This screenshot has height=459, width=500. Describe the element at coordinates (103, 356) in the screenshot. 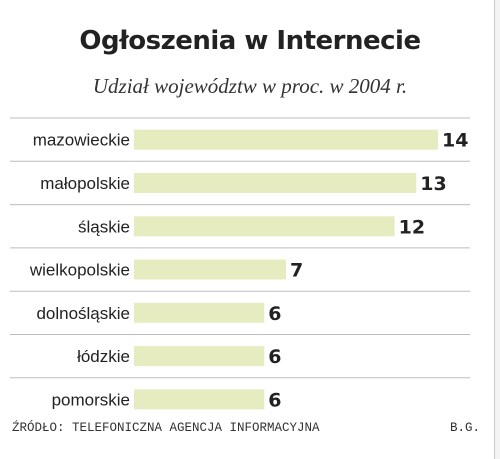

I see `category-label: łódzkie` at that location.